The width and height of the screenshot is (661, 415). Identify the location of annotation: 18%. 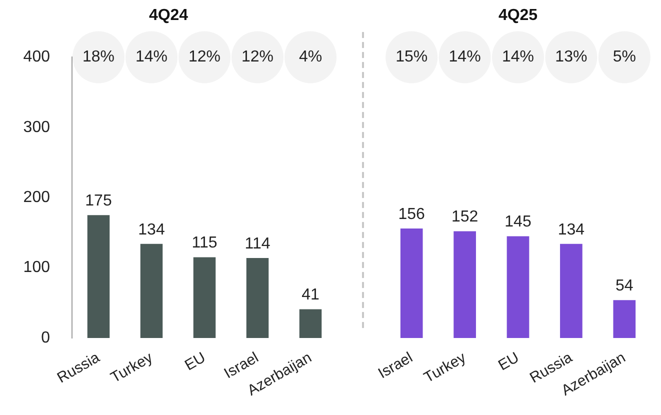
(98, 57).